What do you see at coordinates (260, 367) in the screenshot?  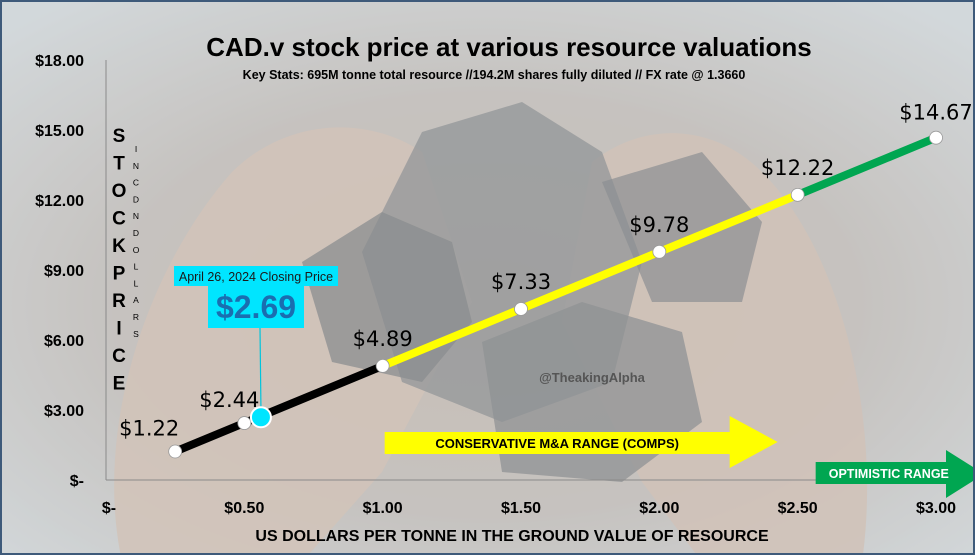 I see `current-price-connector` at bounding box center [260, 367].